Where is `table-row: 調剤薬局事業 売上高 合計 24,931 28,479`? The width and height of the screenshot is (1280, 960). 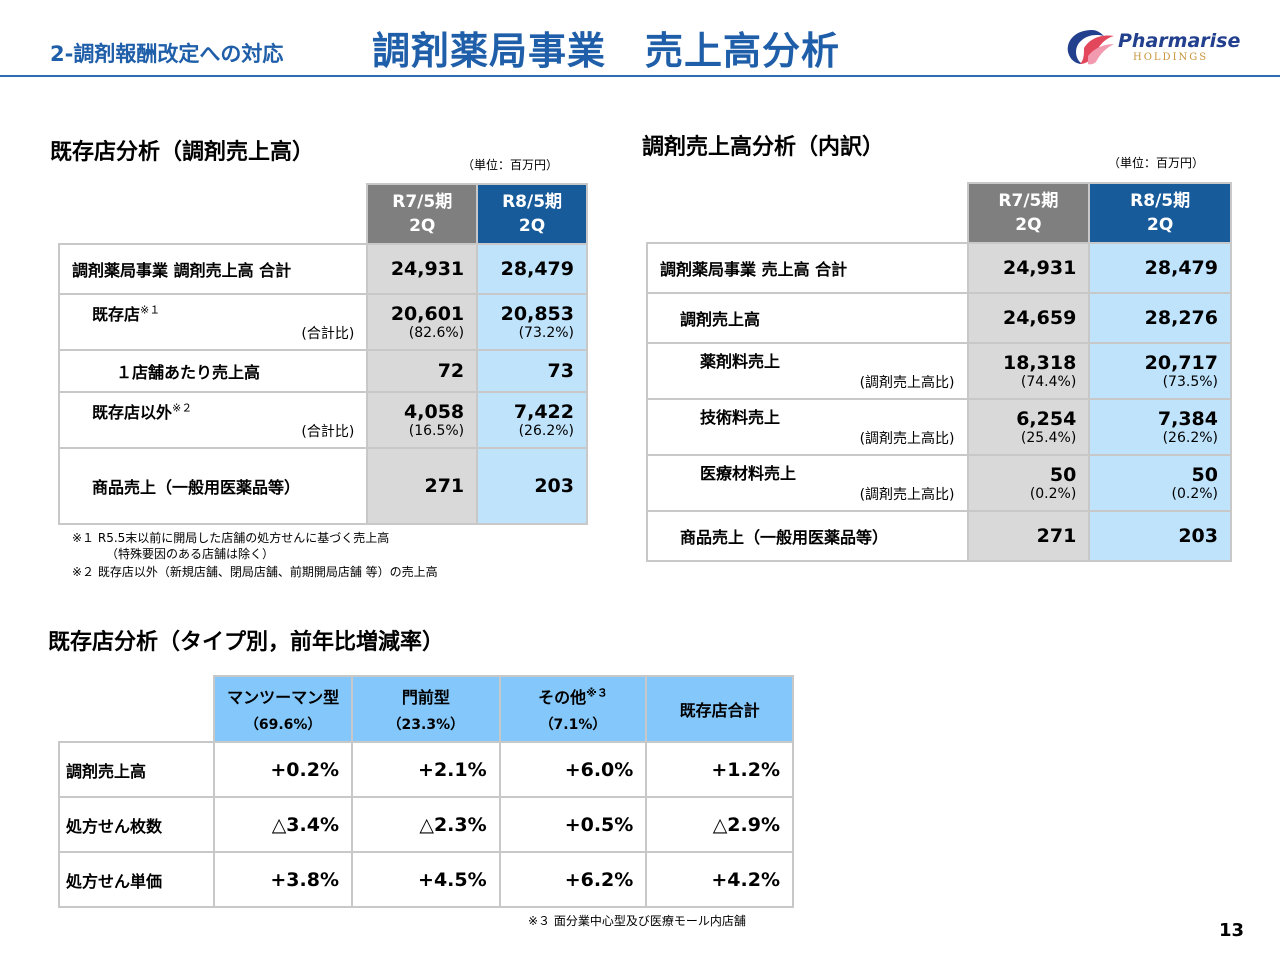
table-row: 調剤薬局事業 売上高 合計 24,931 28,479 is located at coordinates (939, 268).